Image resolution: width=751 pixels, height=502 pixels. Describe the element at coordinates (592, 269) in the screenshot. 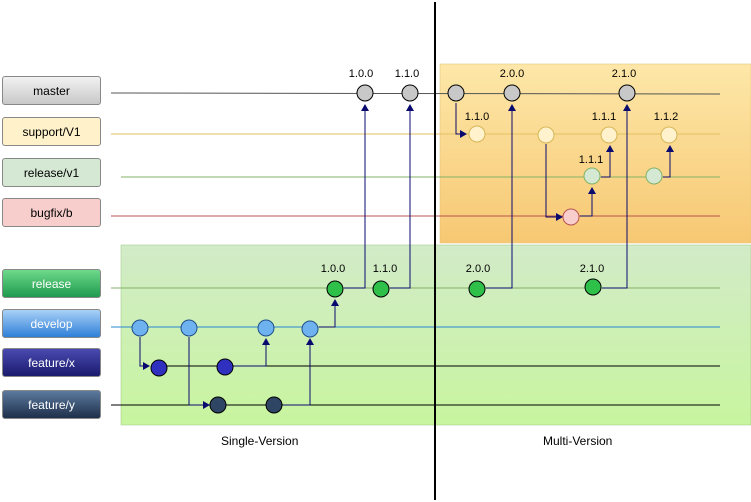

I see `version-label-release-4: 2.1.0` at that location.